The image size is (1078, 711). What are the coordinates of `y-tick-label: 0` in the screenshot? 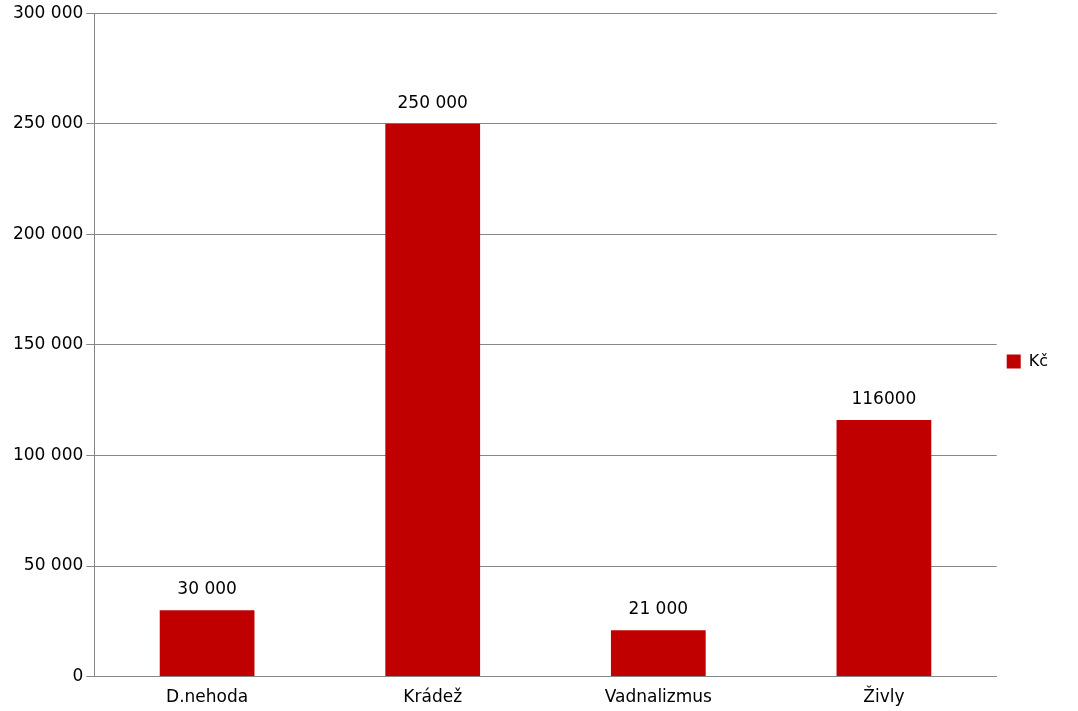 It's located at (78, 675).